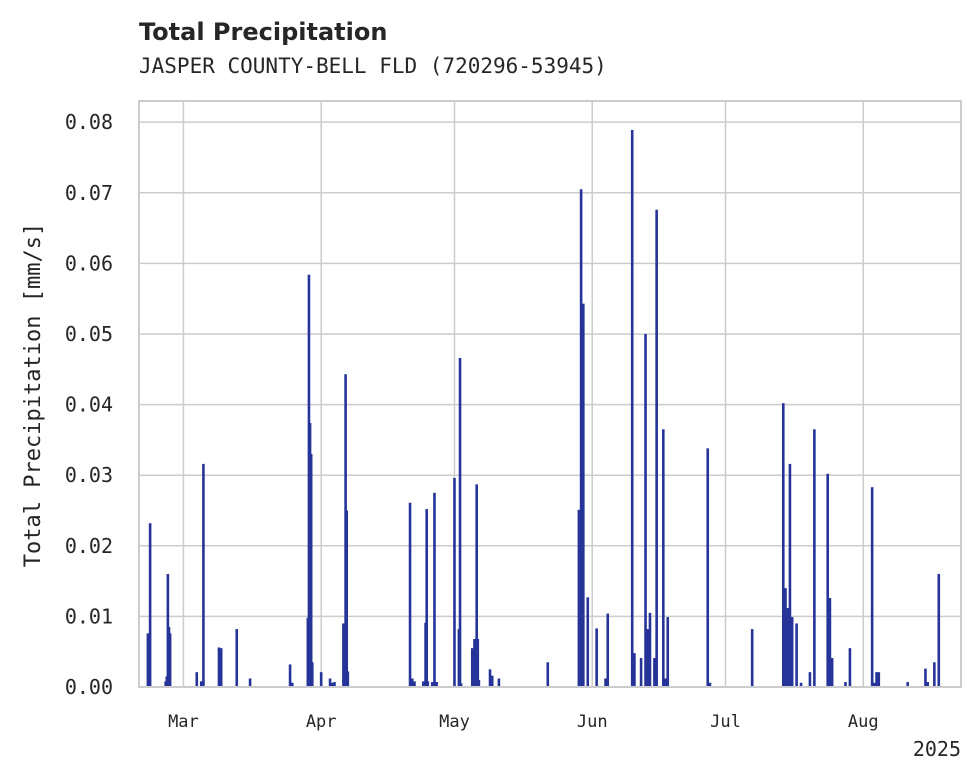 This screenshot has width=980, height=783. Describe the element at coordinates (321, 722) in the screenshot. I see `x-tick-label: Apr` at that location.